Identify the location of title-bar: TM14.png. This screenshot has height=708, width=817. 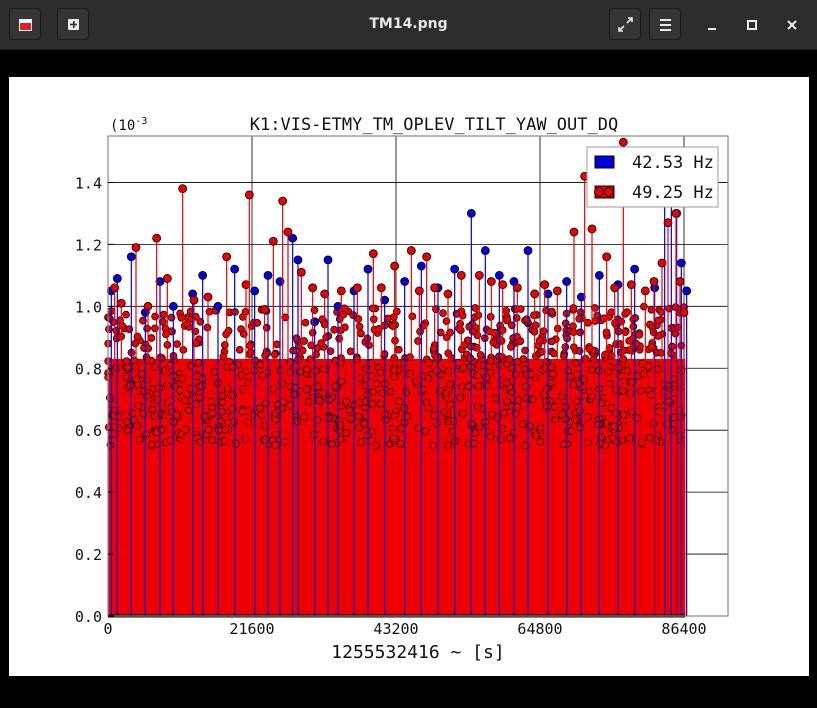
(408, 25).